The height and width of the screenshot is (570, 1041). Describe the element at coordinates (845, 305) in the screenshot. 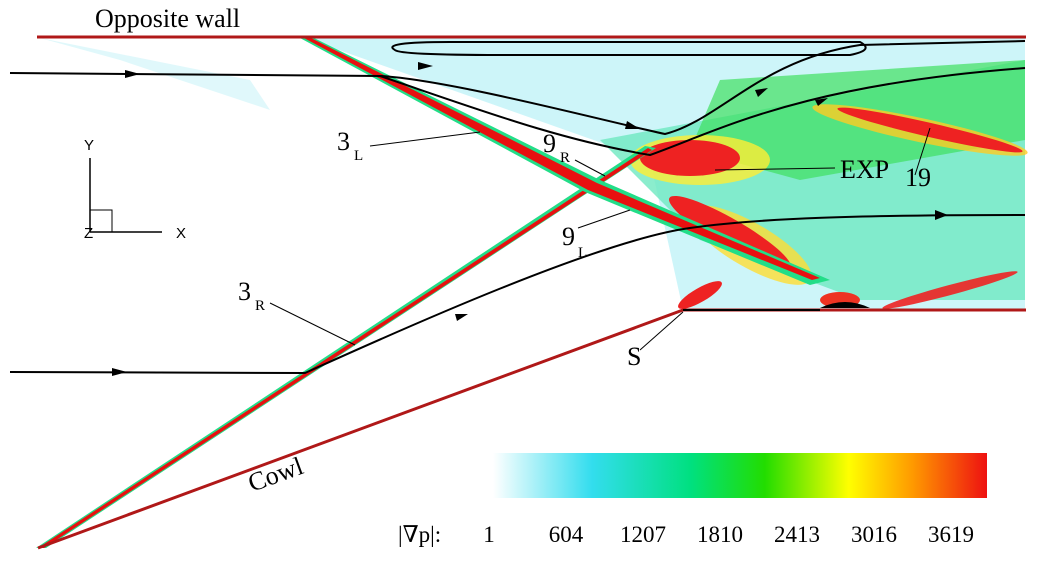

I see `separation-bubble` at that location.